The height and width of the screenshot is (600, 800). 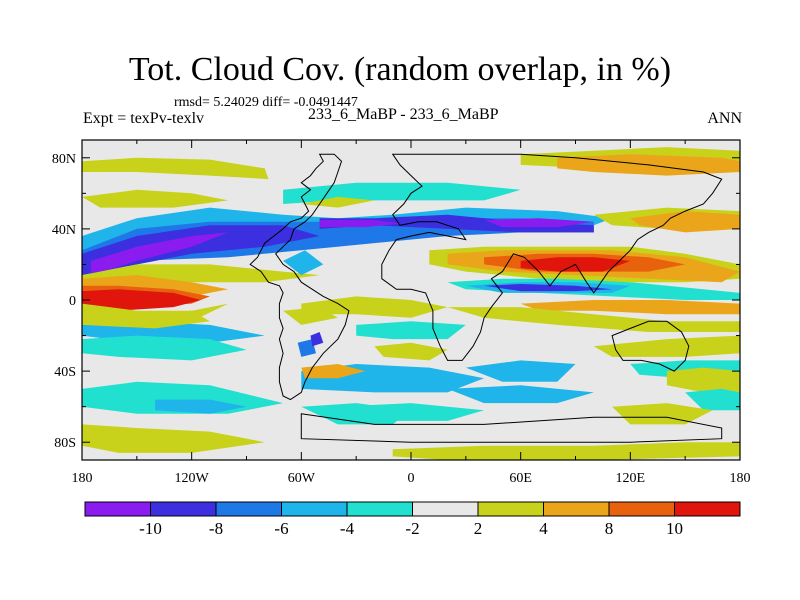 What do you see at coordinates (65, 443) in the screenshot?
I see `y-tick-label-4: 80S` at bounding box center [65, 443].